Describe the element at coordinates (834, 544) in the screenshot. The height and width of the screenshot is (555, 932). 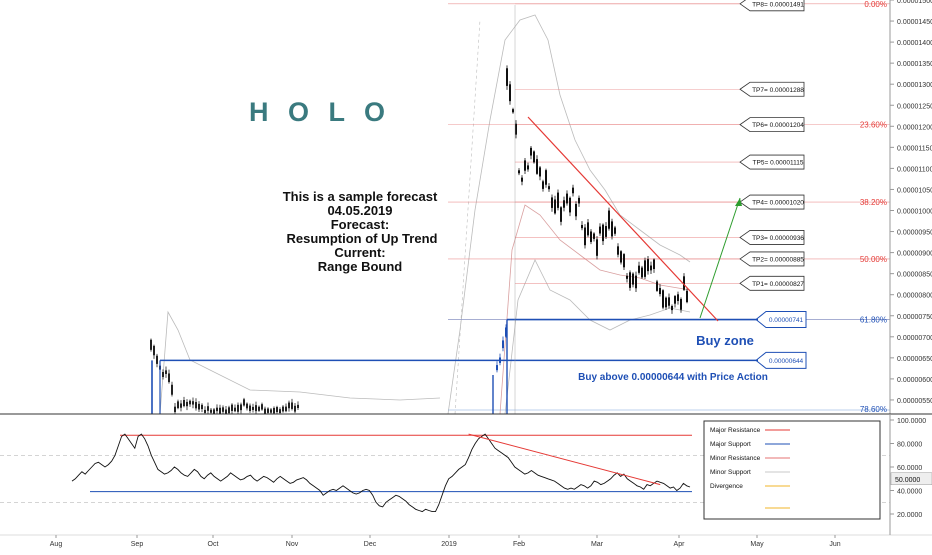
I see `x-tick-label: Jun` at that location.